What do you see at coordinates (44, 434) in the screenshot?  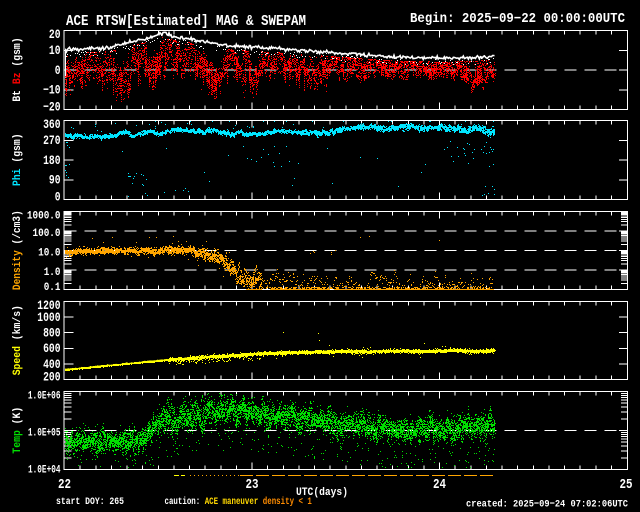 I see `svg-text: 1.0E+05` at bounding box center [44, 434].